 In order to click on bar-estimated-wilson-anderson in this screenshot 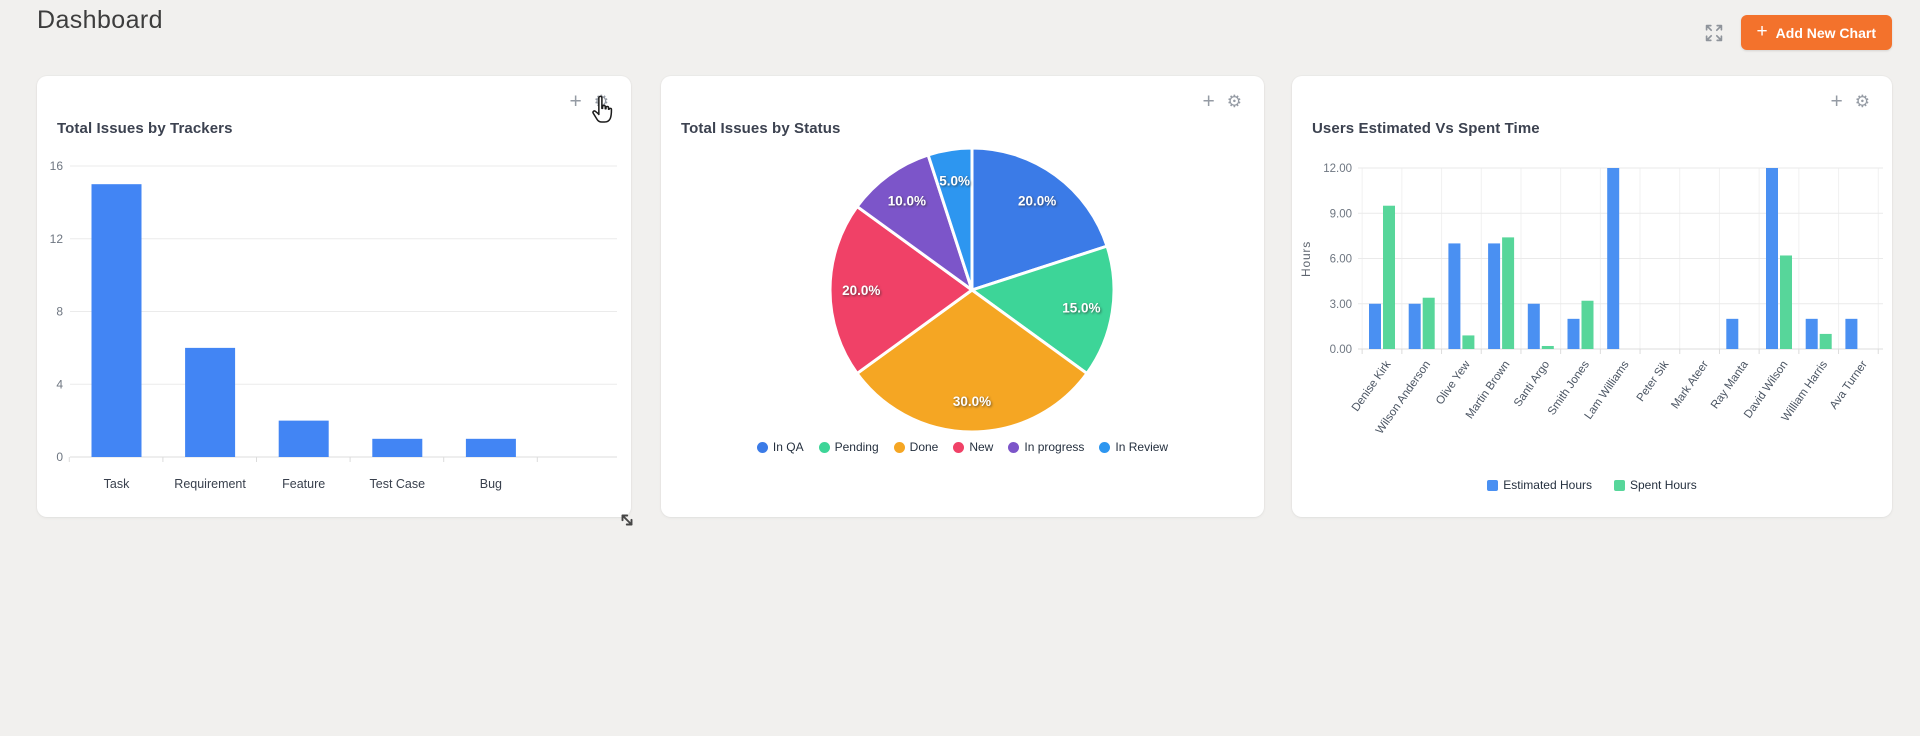, I will do `click(1414, 326)`.